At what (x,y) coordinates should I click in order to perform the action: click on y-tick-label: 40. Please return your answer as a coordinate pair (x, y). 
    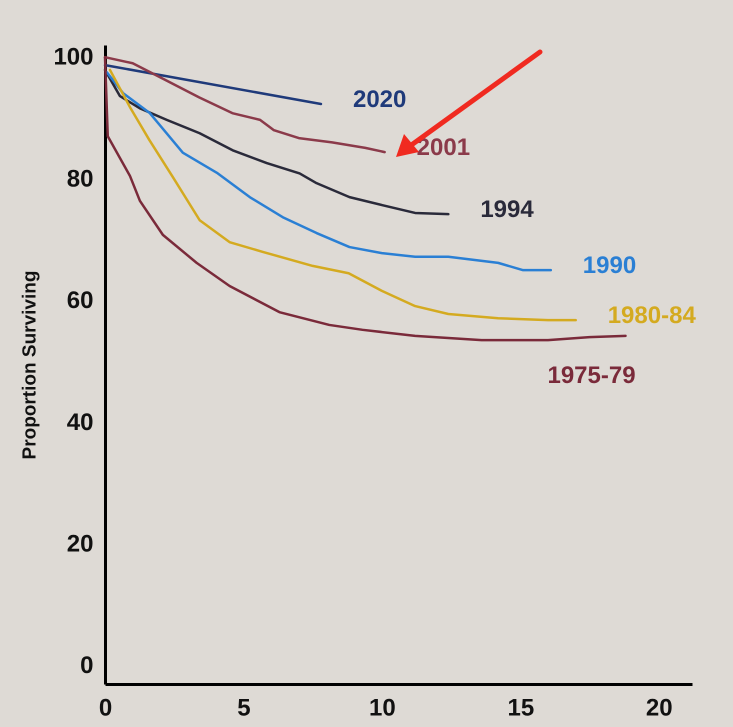
    Looking at the image, I should click on (80, 422).